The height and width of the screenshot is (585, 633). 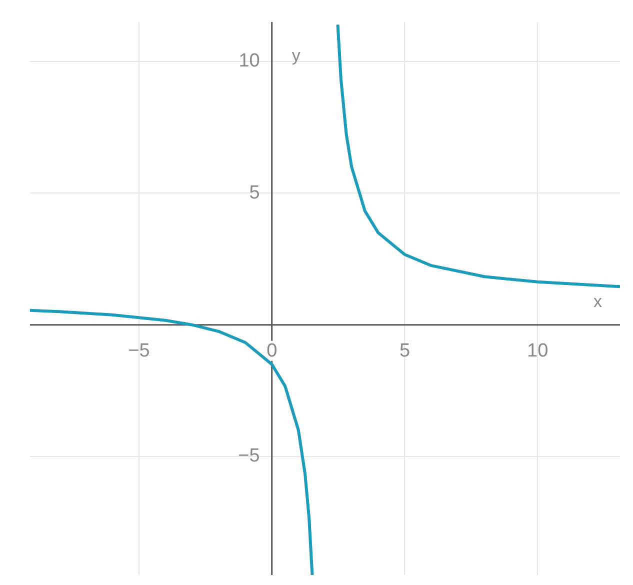 What do you see at coordinates (139, 351) in the screenshot?
I see `x-tick-label: −5` at bounding box center [139, 351].